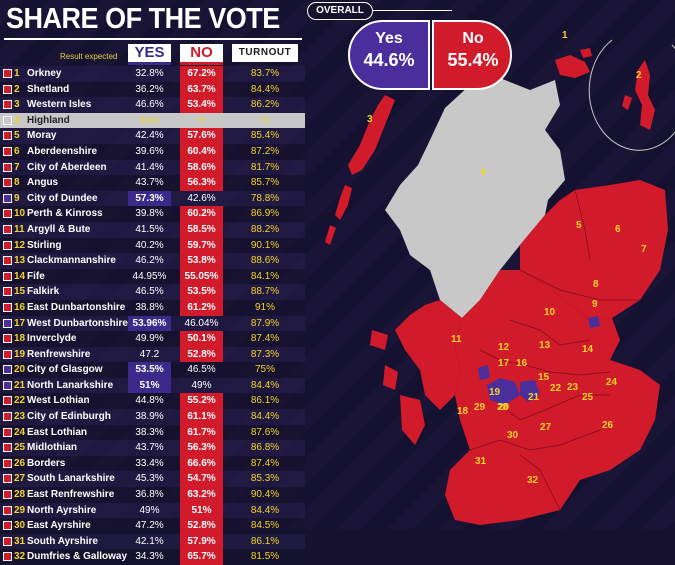 The width and height of the screenshot is (675, 565). What do you see at coordinates (62, 151) in the screenshot?
I see `area-name: Aberdeenshire` at bounding box center [62, 151].